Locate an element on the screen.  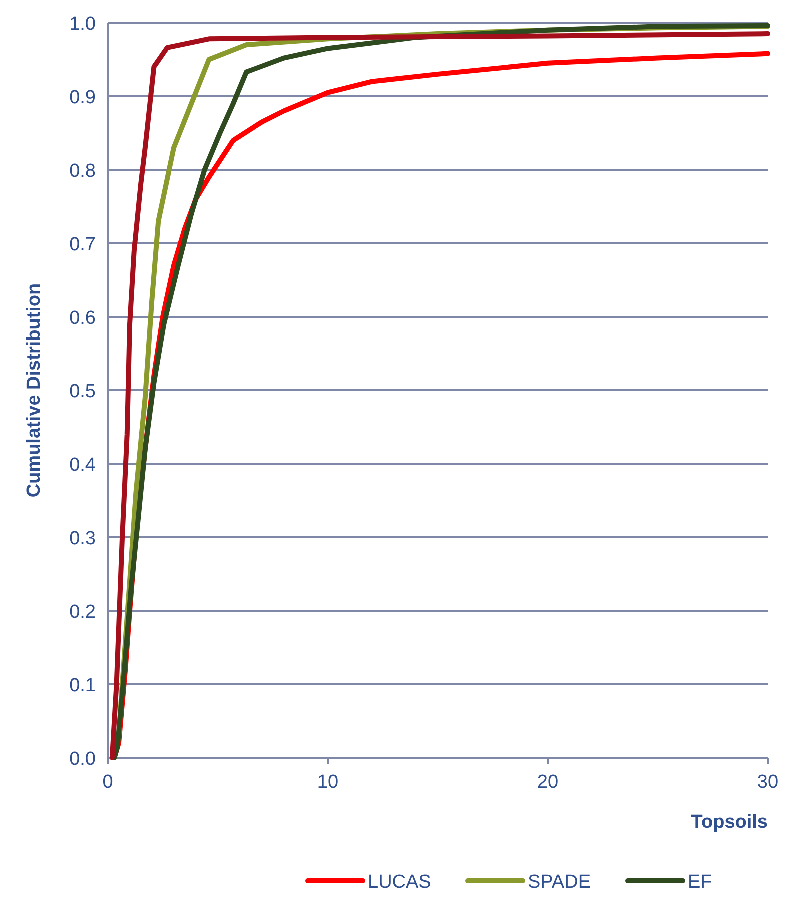
y-tick-label: 0.0 is located at coordinates (83, 759).